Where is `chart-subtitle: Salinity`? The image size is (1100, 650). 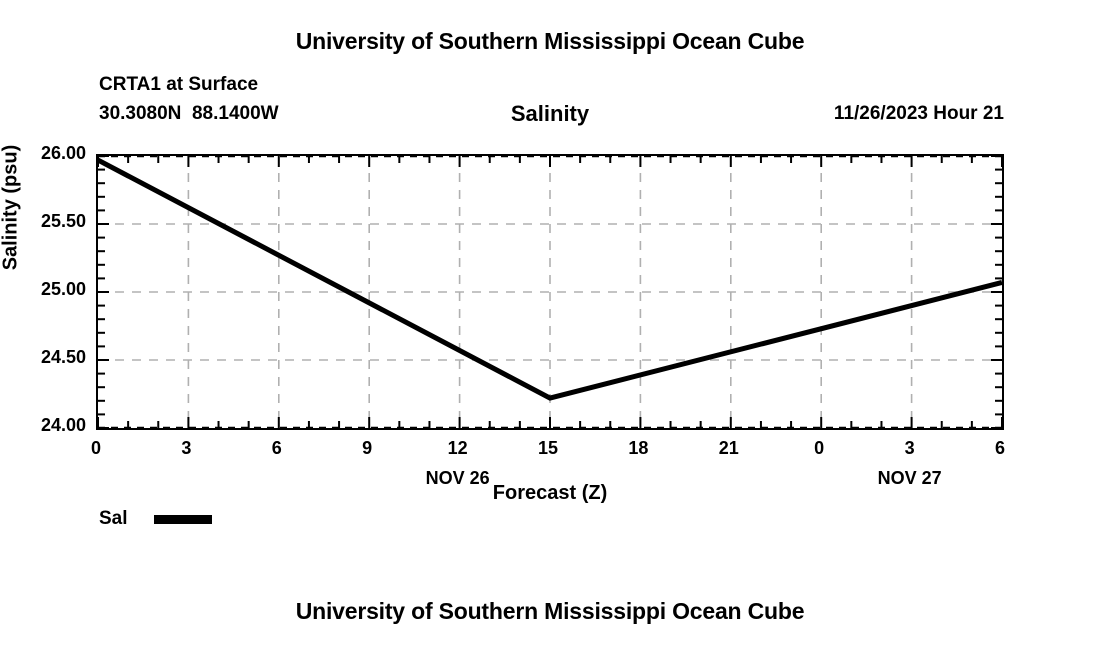 chart-subtitle: Salinity is located at coordinates (550, 113).